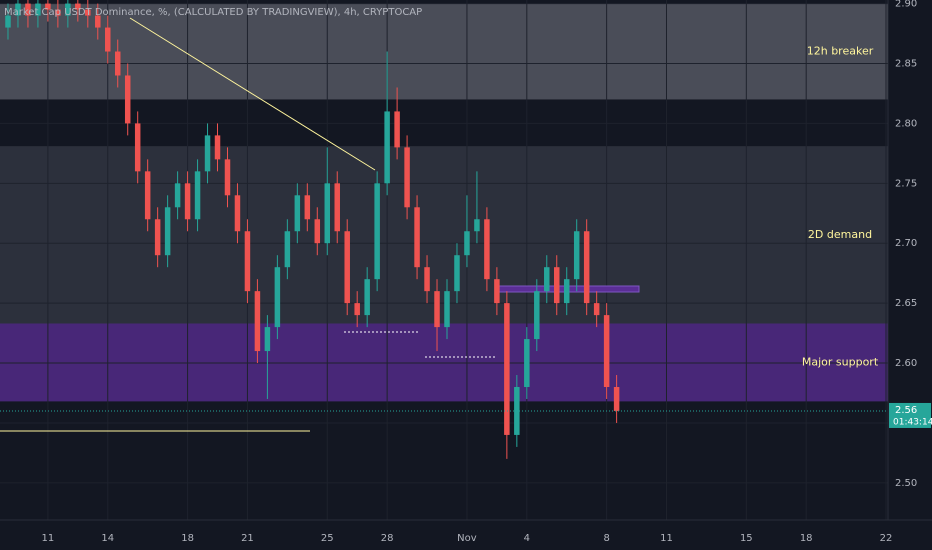 The width and height of the screenshot is (932, 550). Describe the element at coordinates (906, 5) in the screenshot. I see `y-tick-label: 2.90` at that location.